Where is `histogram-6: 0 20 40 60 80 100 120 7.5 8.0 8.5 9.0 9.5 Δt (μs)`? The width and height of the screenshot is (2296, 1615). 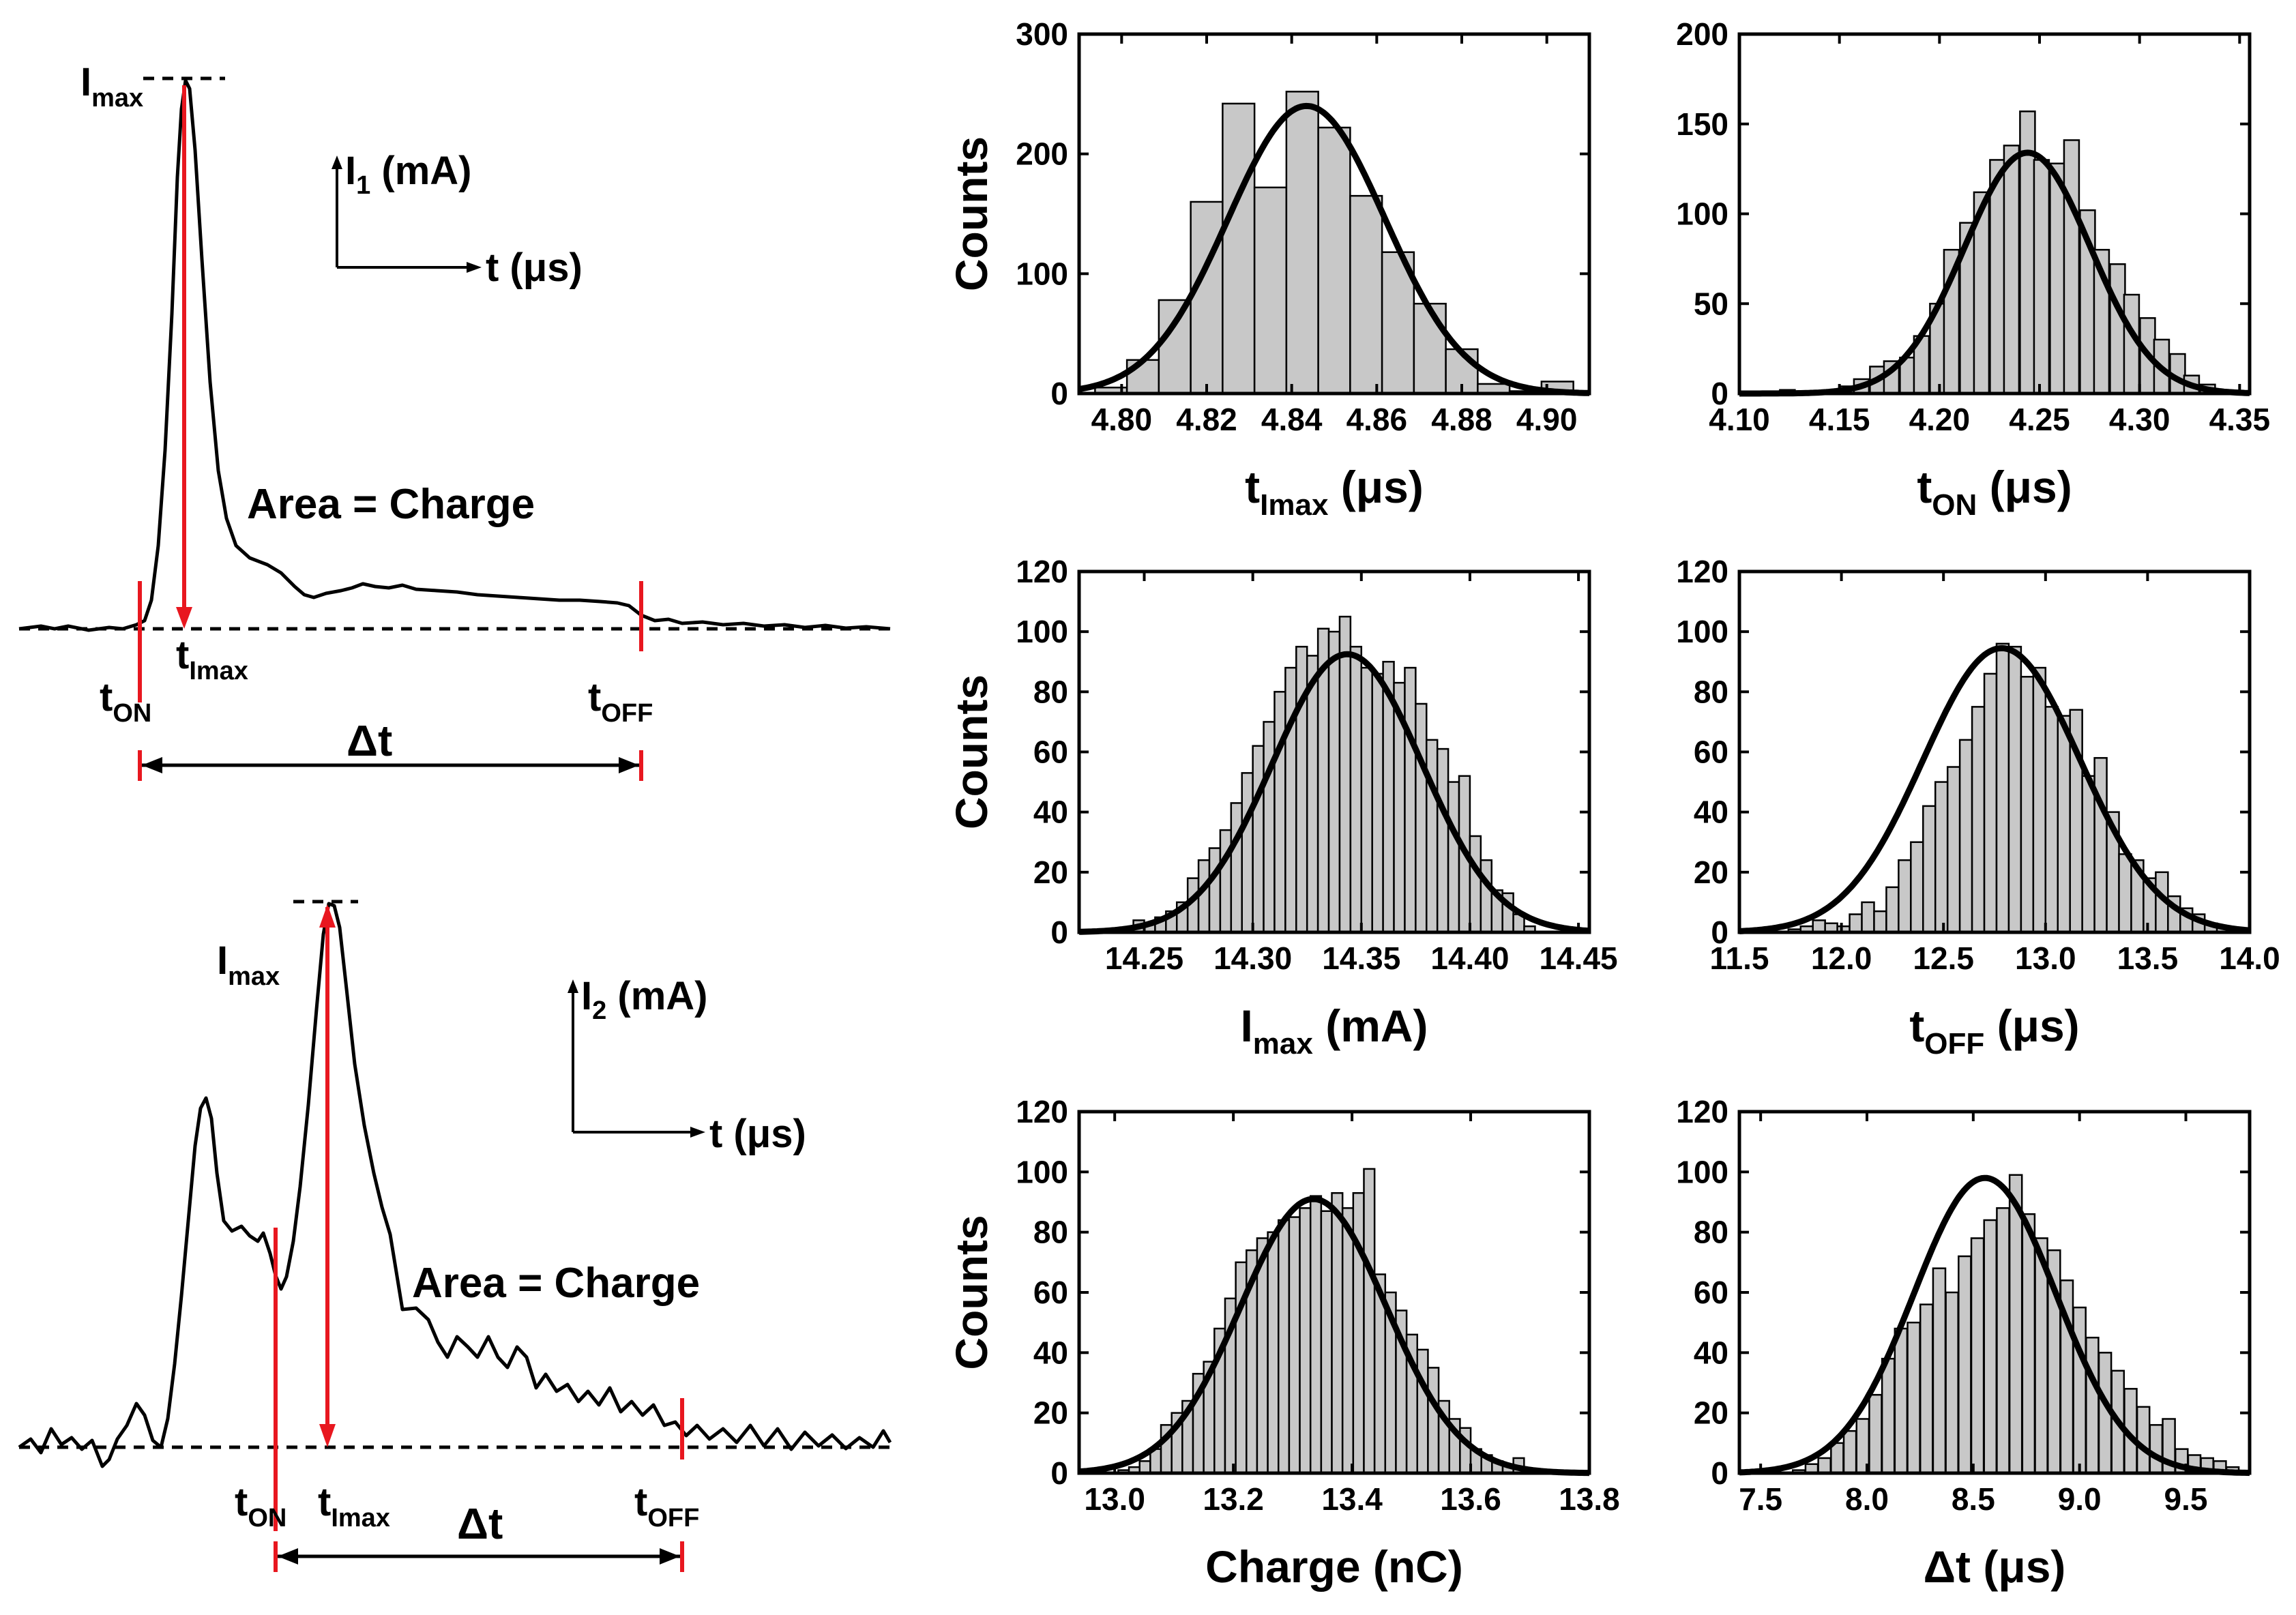 histogram-6: 0 20 40 60 80 100 120 7.5 8.0 8.5 9.0 9.5 Δt (μs) is located at coordinates (1964, 1343).